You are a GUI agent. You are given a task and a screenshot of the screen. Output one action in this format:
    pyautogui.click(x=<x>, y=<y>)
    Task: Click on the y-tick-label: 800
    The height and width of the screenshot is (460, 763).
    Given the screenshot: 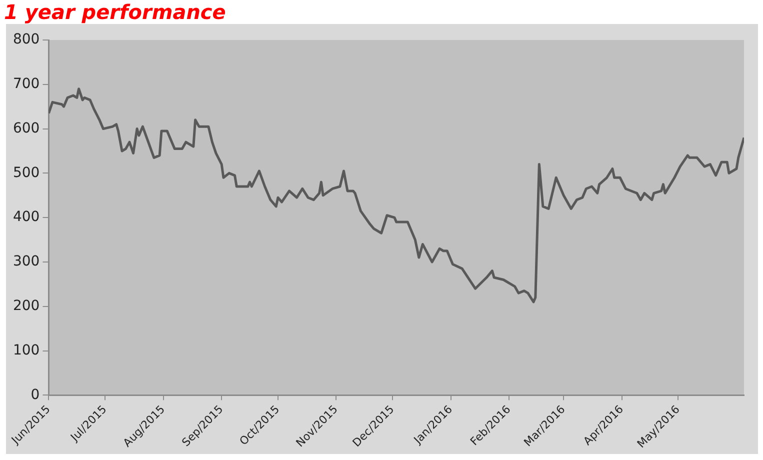 What is the action you would take?
    pyautogui.click(x=26, y=40)
    